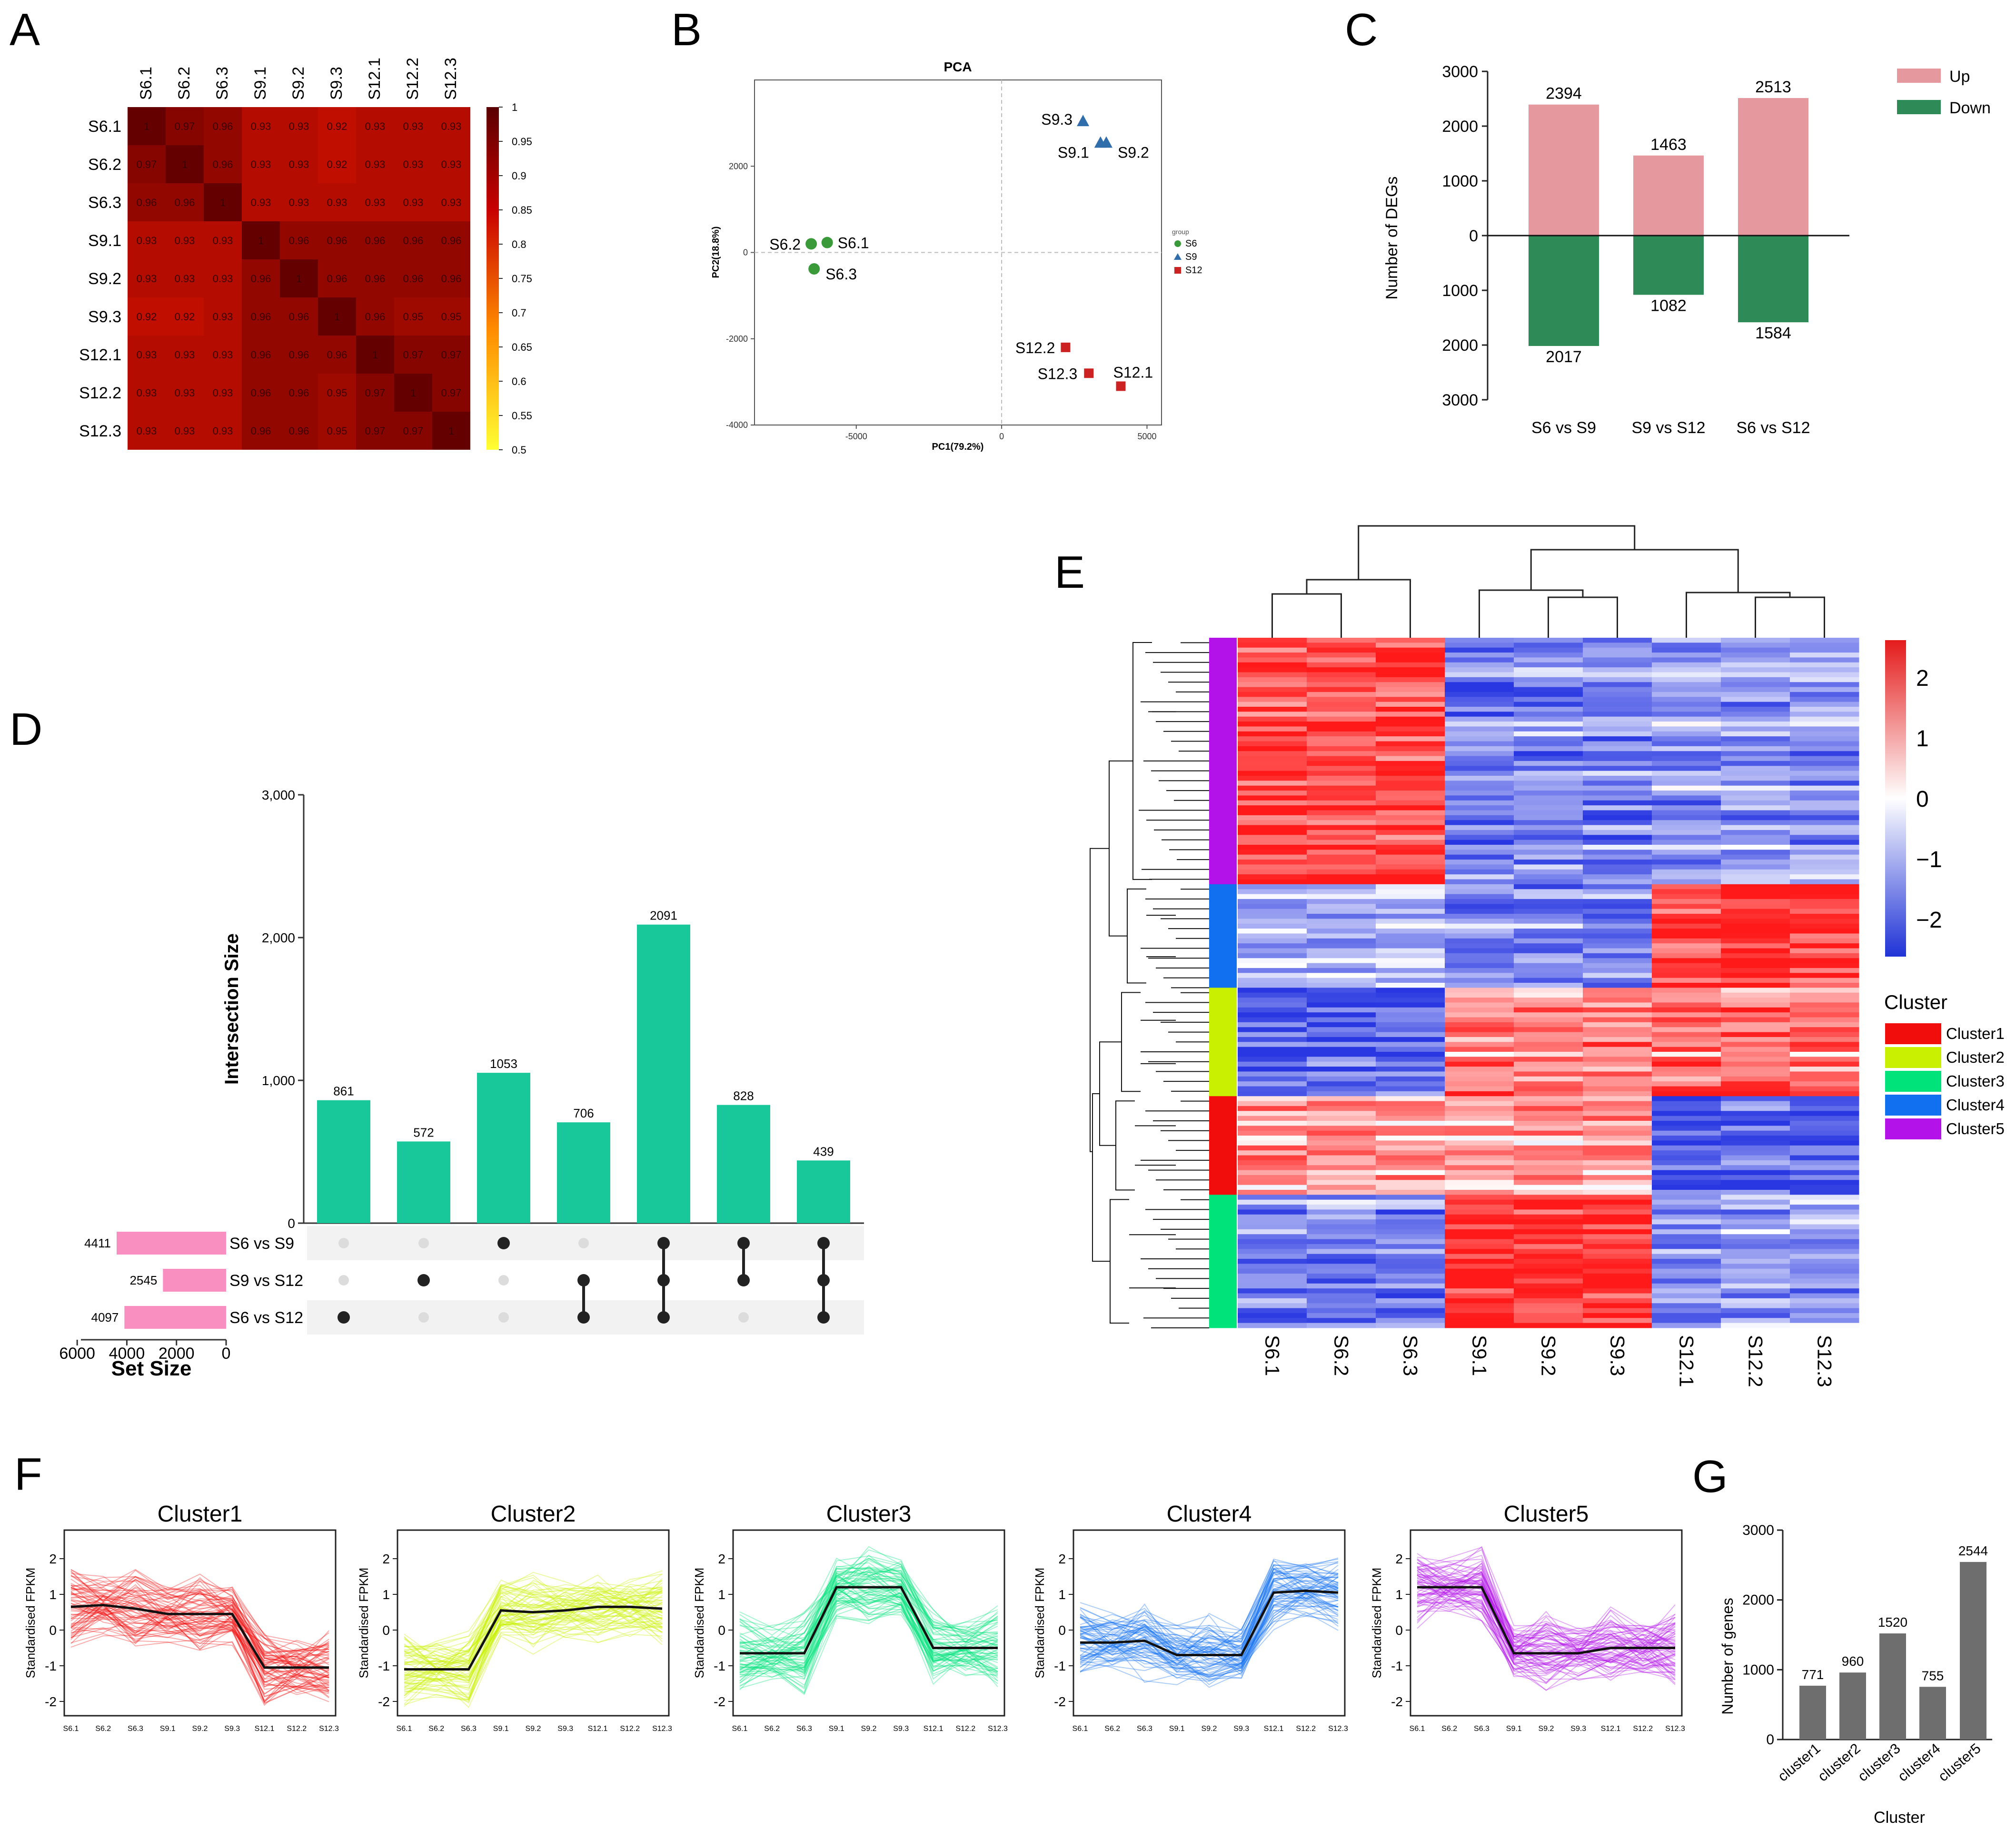 Image resolution: width=2016 pixels, height=1829 pixels. Describe the element at coordinates (854, 243) in the screenshot. I see `b-point-label: S6.1` at that location.